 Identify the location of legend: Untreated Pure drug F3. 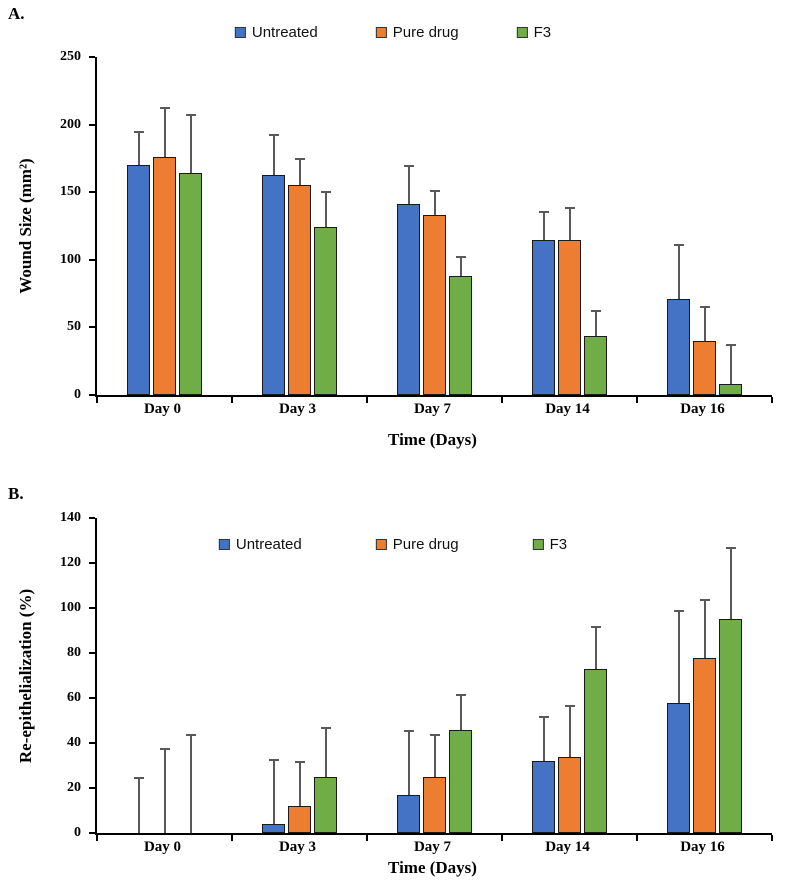
(393, 544).